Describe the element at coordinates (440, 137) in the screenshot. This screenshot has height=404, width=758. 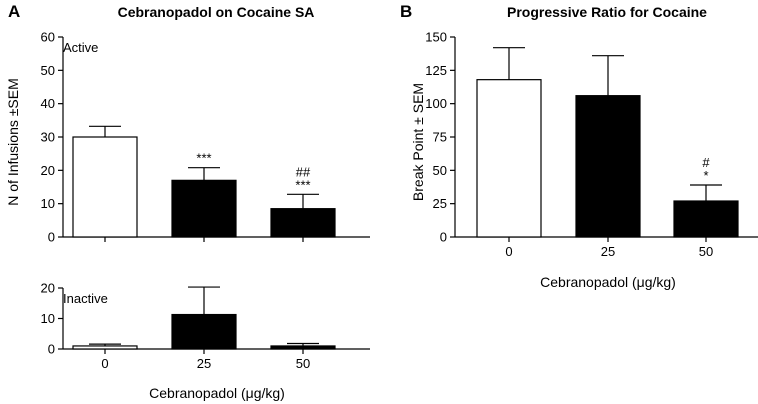
I see `y-tick-label: 75` at that location.